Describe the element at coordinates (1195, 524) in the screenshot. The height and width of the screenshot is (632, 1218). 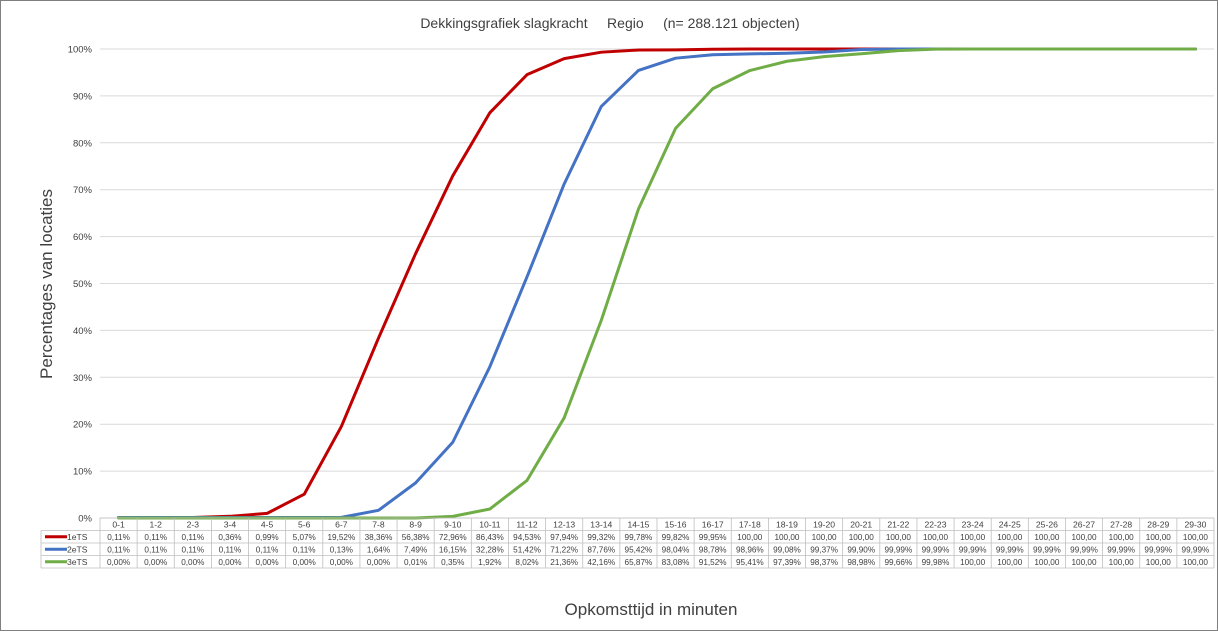
I see `x-category-label: 29-30` at that location.